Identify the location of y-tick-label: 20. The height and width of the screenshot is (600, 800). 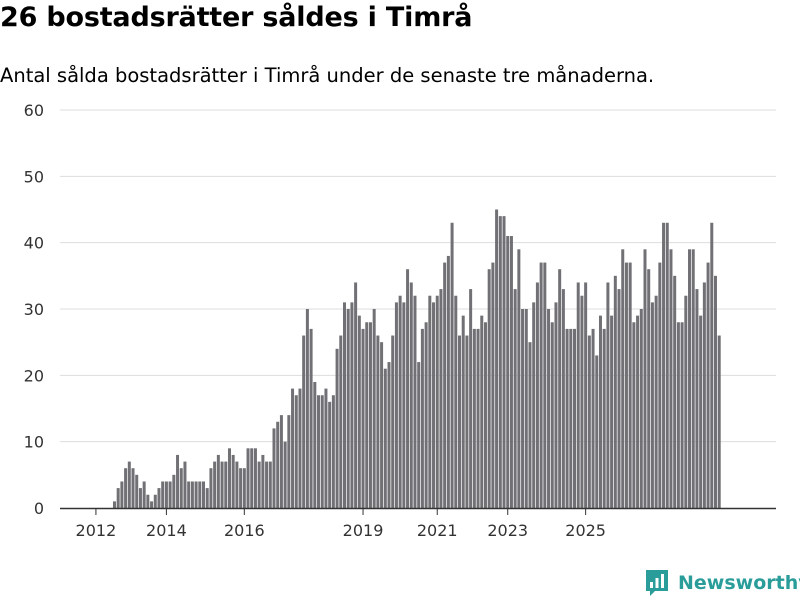
(34, 375).